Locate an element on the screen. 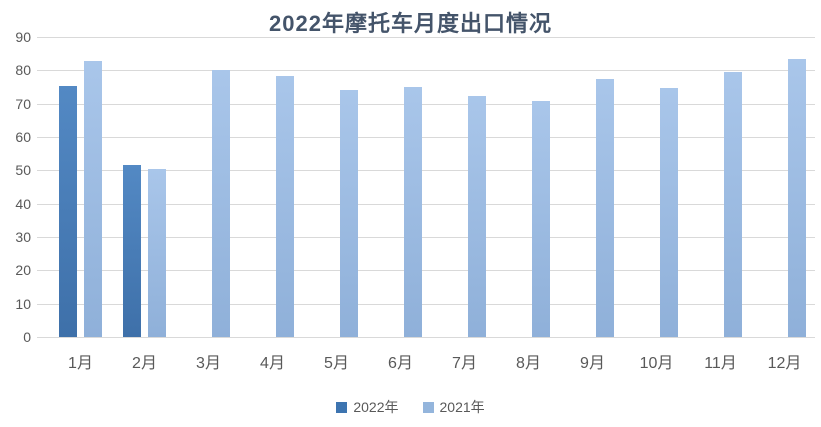 The image size is (821, 427). bar-2021年-9月 is located at coordinates (605, 207).